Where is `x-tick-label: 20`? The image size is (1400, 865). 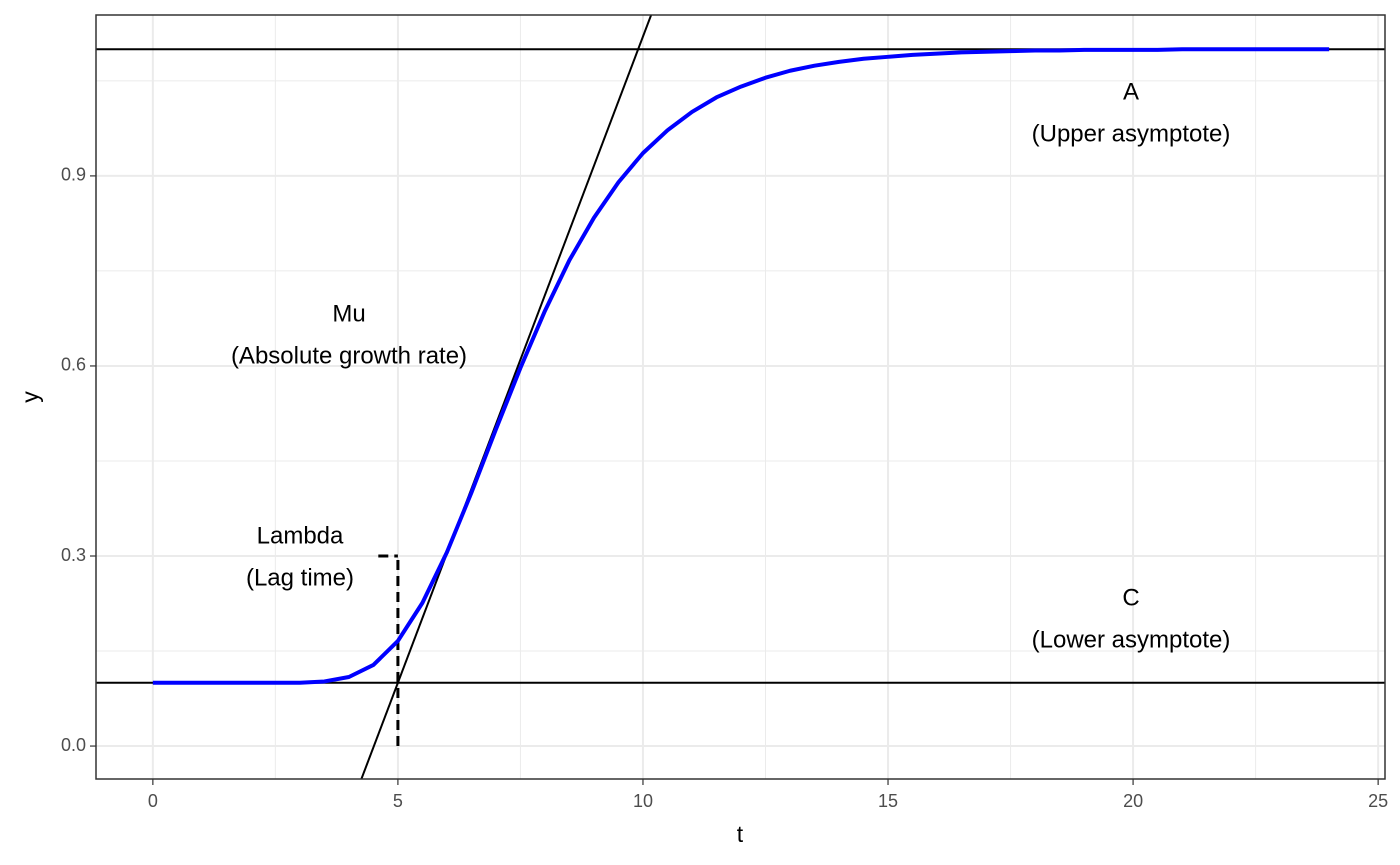 x-tick-label: 20 is located at coordinates (1133, 801).